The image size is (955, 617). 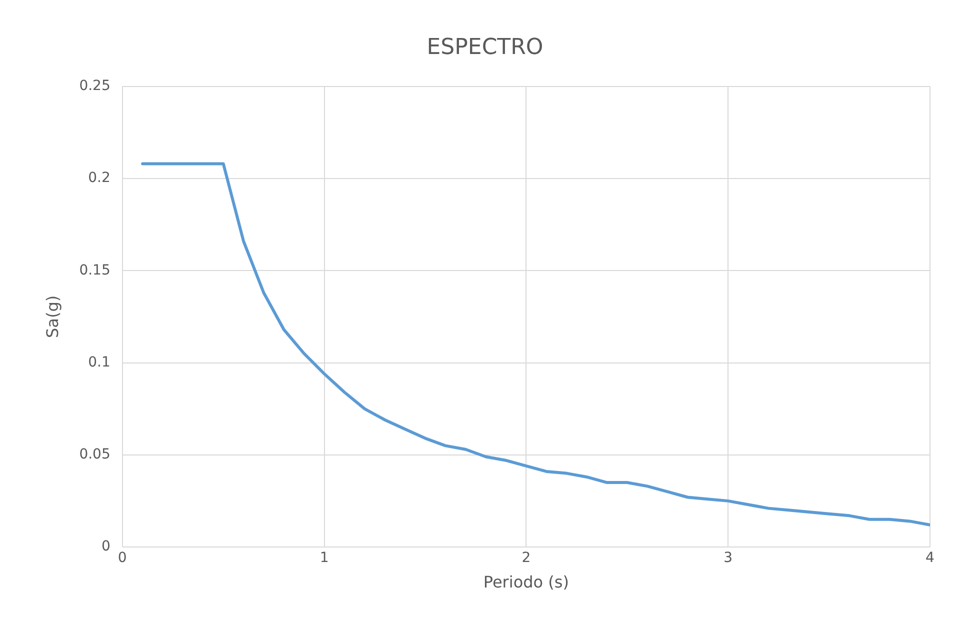 I want to click on y-axis-title: Sa(g), so click(x=52, y=316).